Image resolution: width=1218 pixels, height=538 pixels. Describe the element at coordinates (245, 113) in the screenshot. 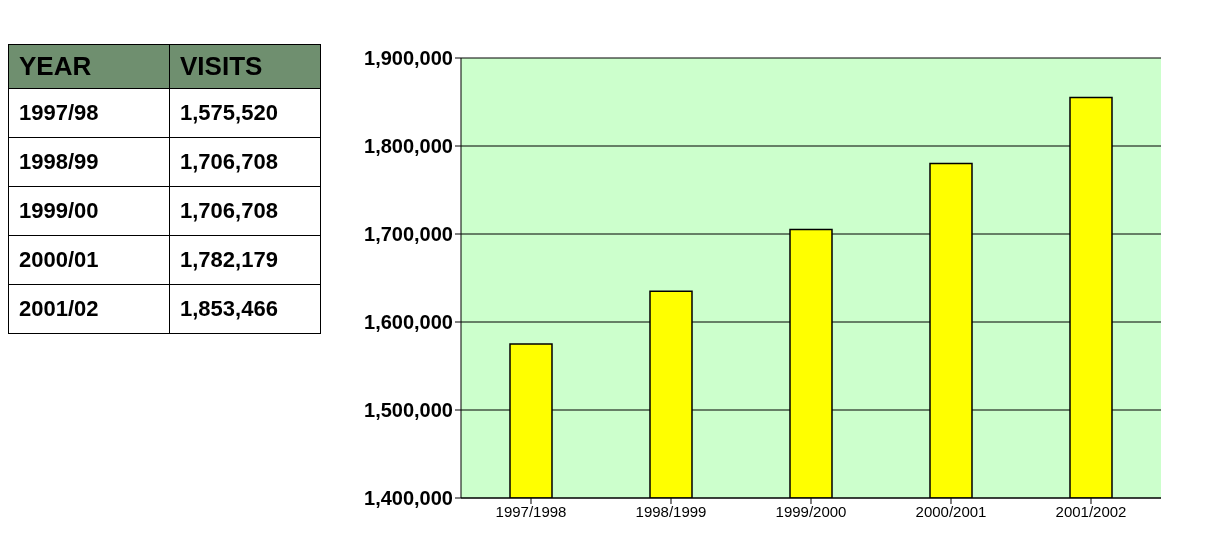

I see `text: 1,575,520` at that location.